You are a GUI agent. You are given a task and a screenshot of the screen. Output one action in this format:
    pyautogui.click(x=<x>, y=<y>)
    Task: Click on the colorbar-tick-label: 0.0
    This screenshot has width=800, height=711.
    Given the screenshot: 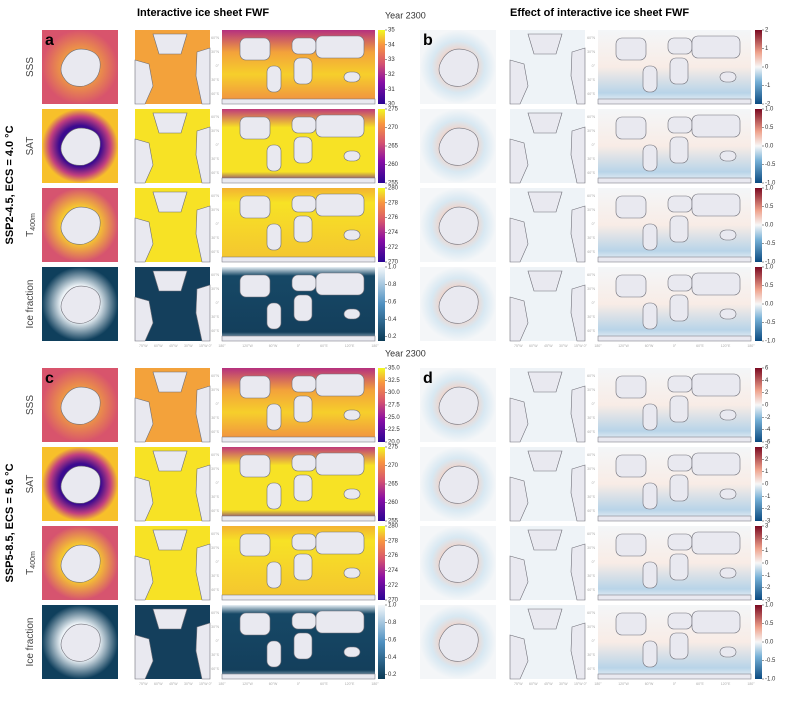 What is the action you would take?
    pyautogui.click(x=769, y=305)
    